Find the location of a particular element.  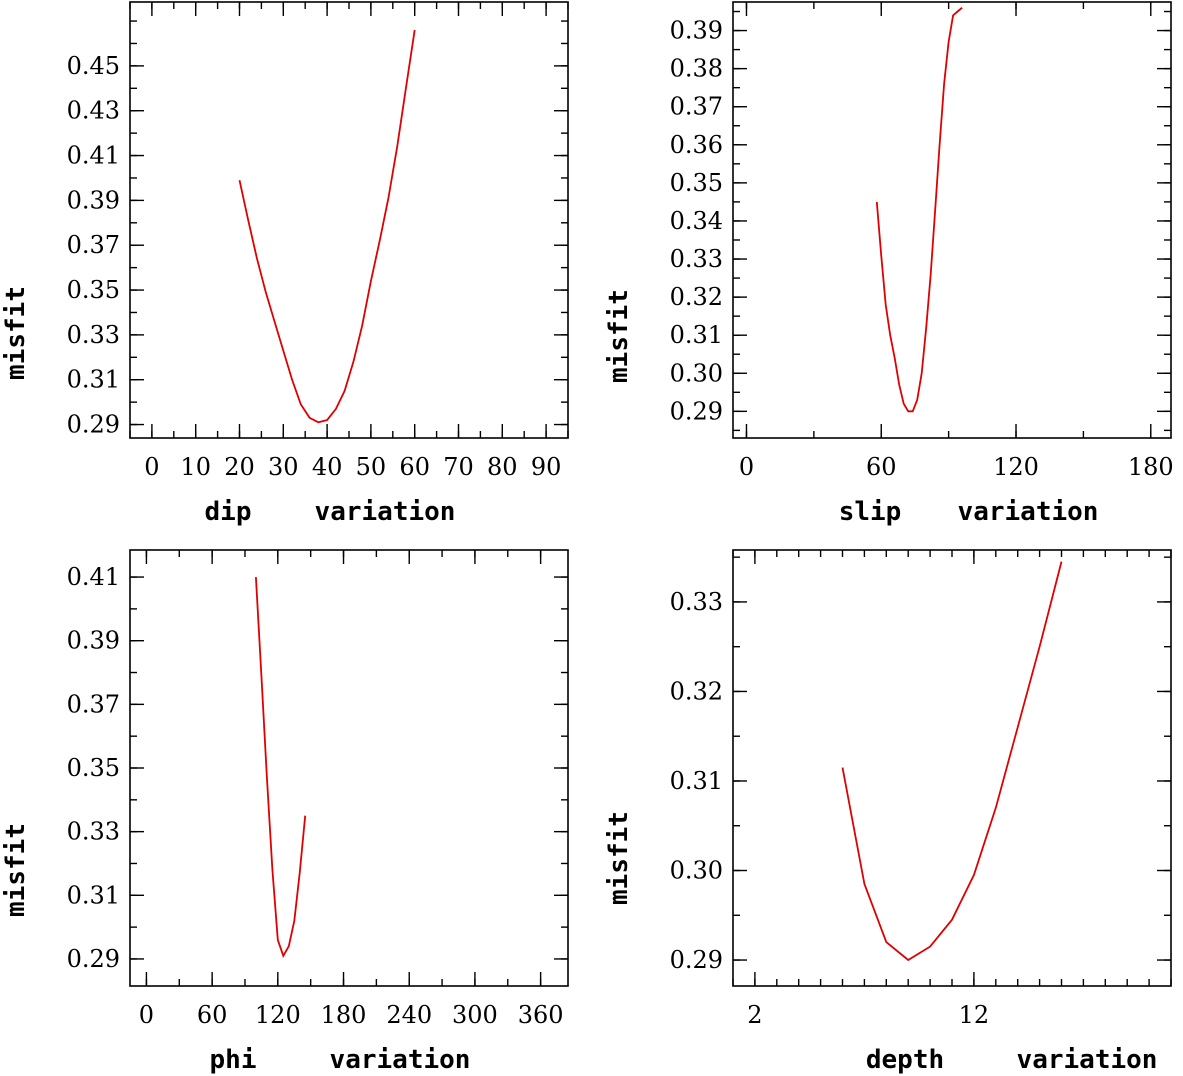

dip-y-tick-label: 0.45 is located at coordinates (93, 66).